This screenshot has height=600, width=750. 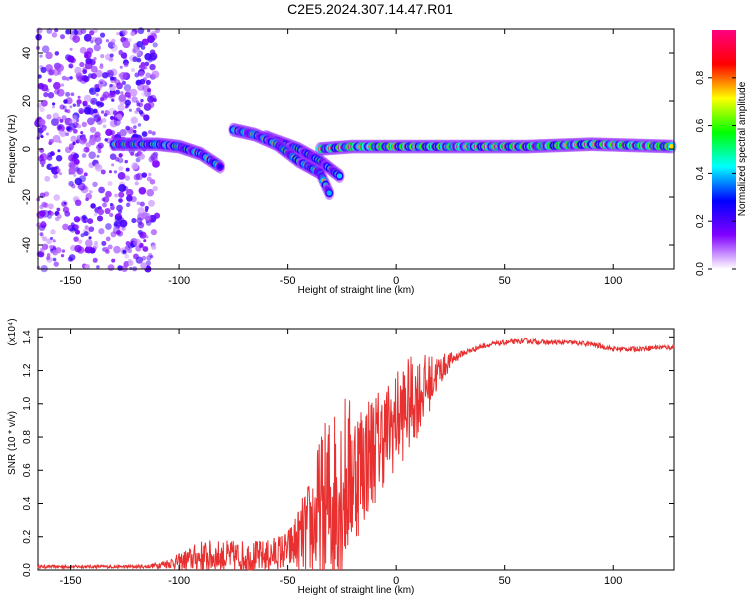 I want to click on heatmap-feature-descending-trace, so click(x=281, y=161).